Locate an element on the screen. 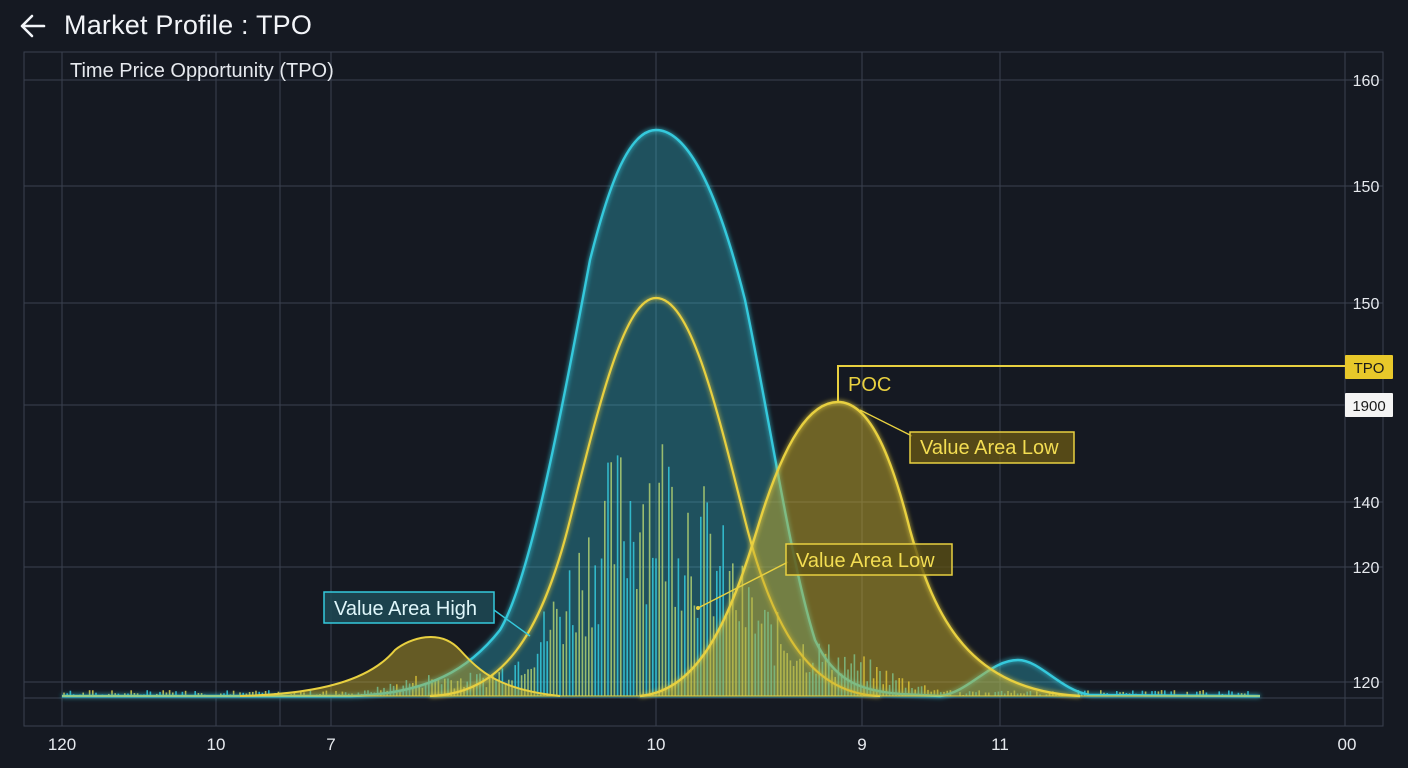  yellow-left-hump-line is located at coordinates (400, 666).